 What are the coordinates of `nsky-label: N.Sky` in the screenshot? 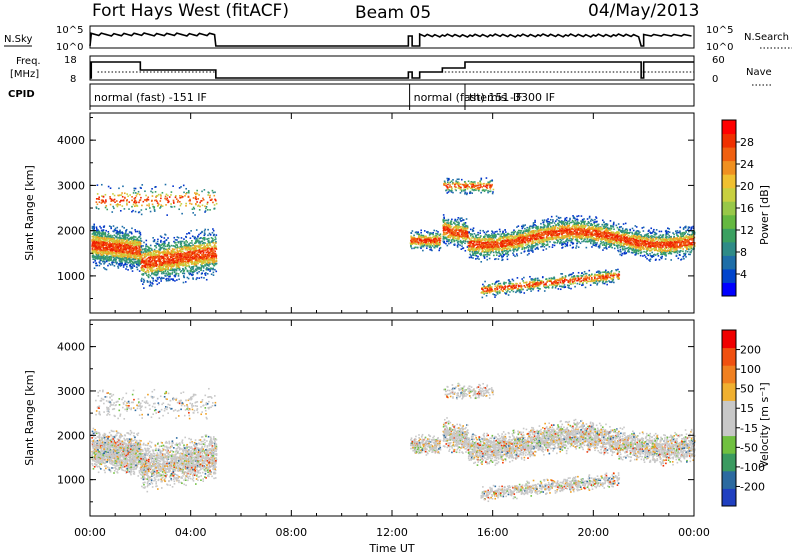 It's located at (18, 39).